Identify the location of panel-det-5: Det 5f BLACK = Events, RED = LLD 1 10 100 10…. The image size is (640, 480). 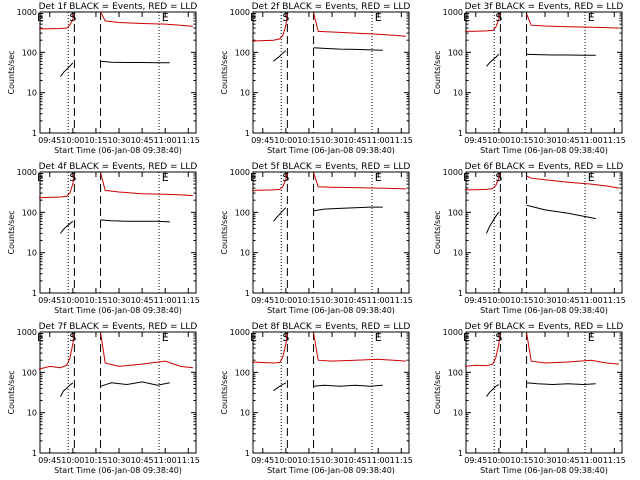
(316, 238).